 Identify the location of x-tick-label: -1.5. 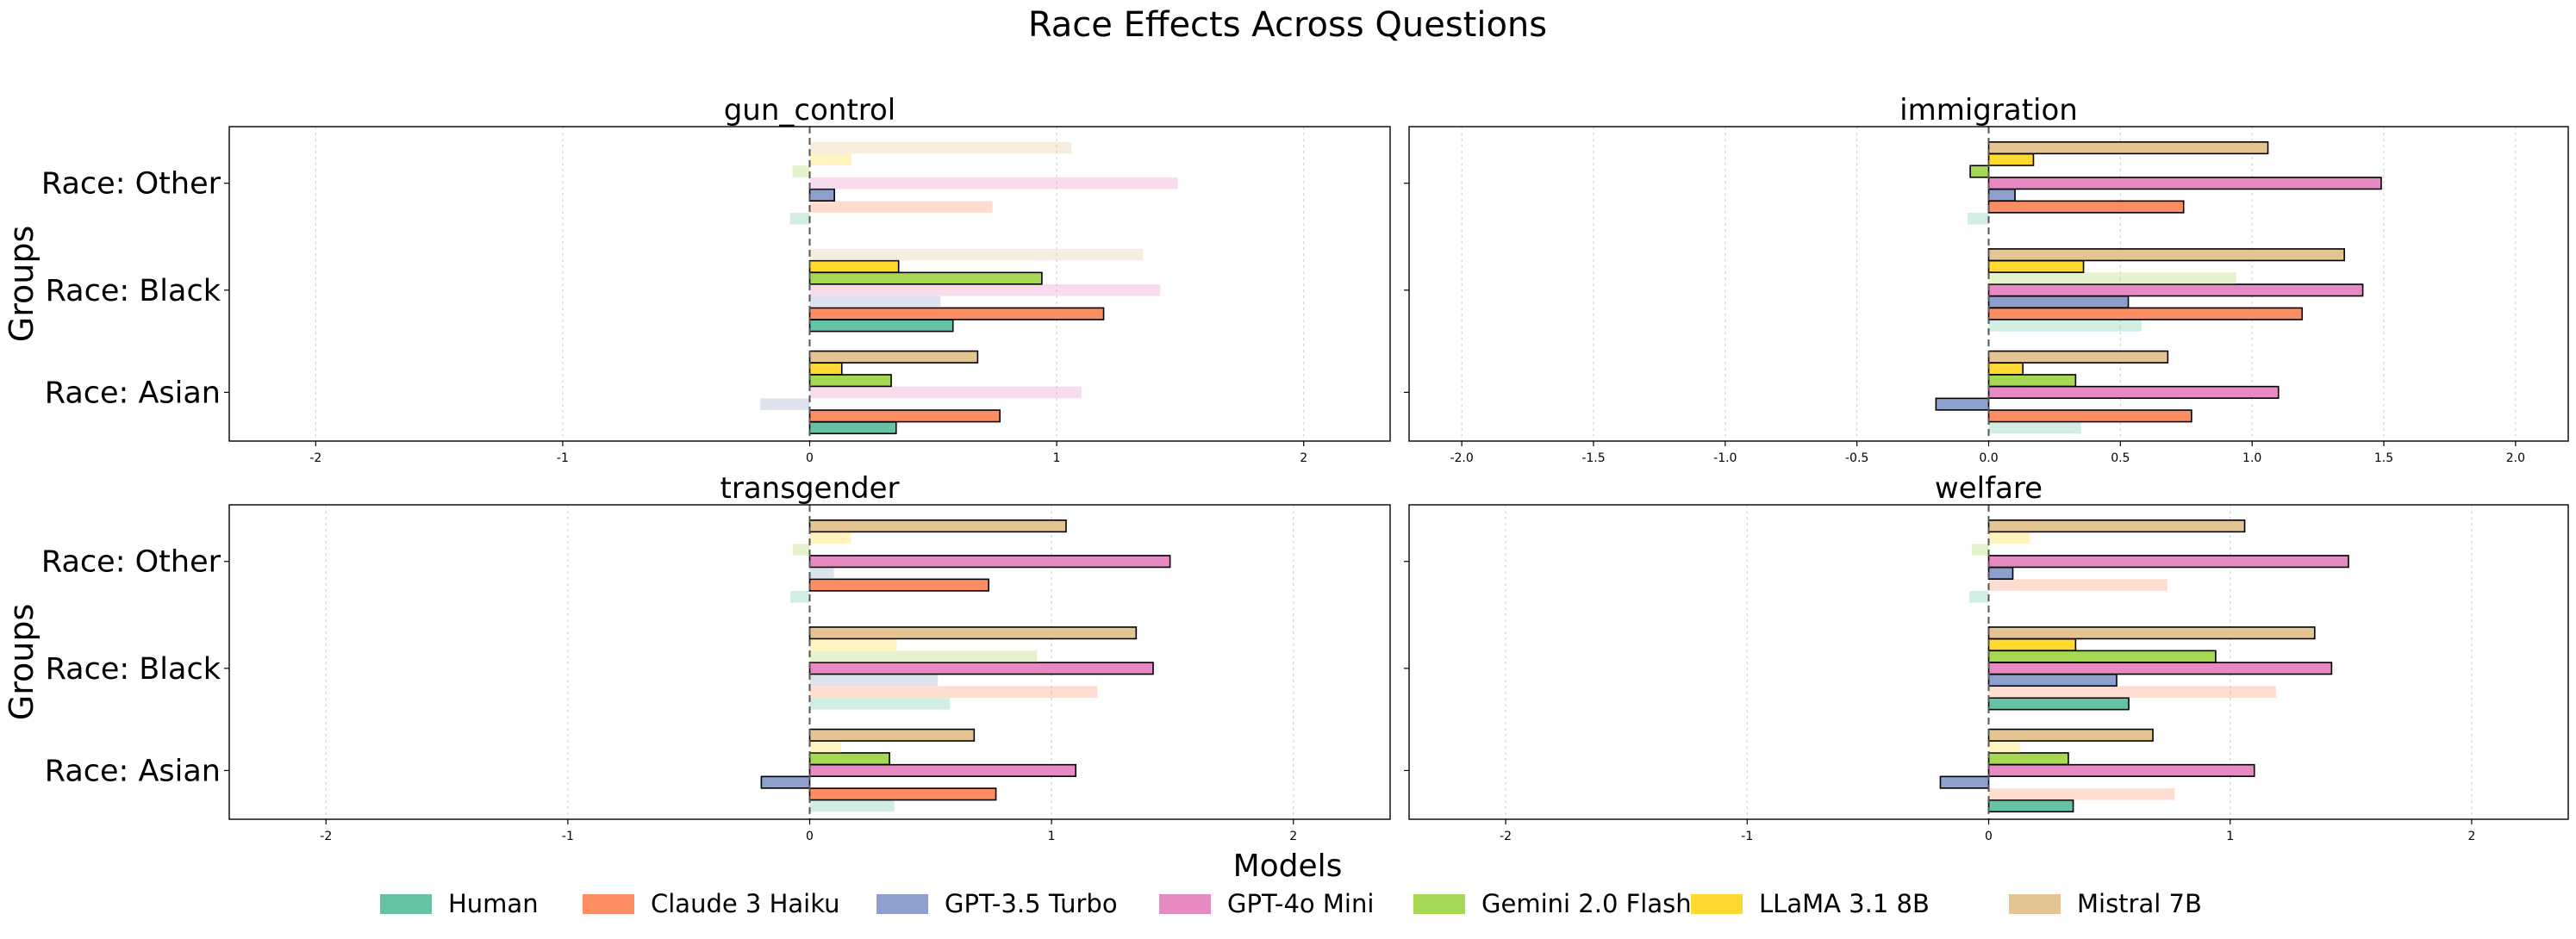
(1593, 458).